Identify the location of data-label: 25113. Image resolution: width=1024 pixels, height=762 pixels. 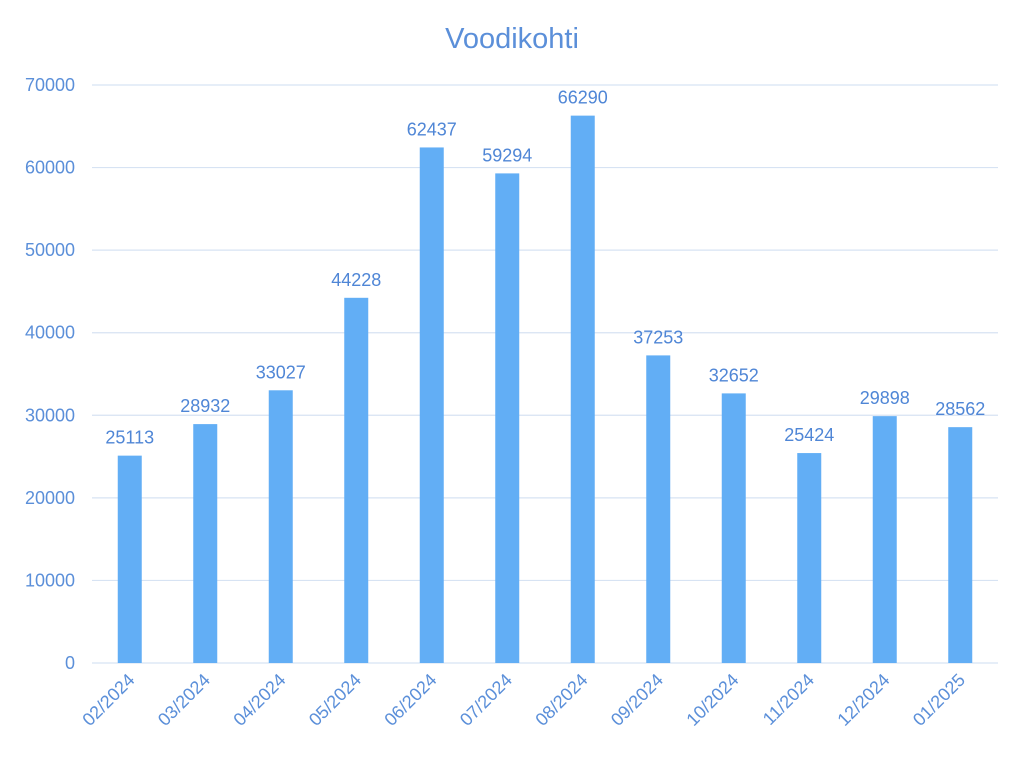
(129, 438).